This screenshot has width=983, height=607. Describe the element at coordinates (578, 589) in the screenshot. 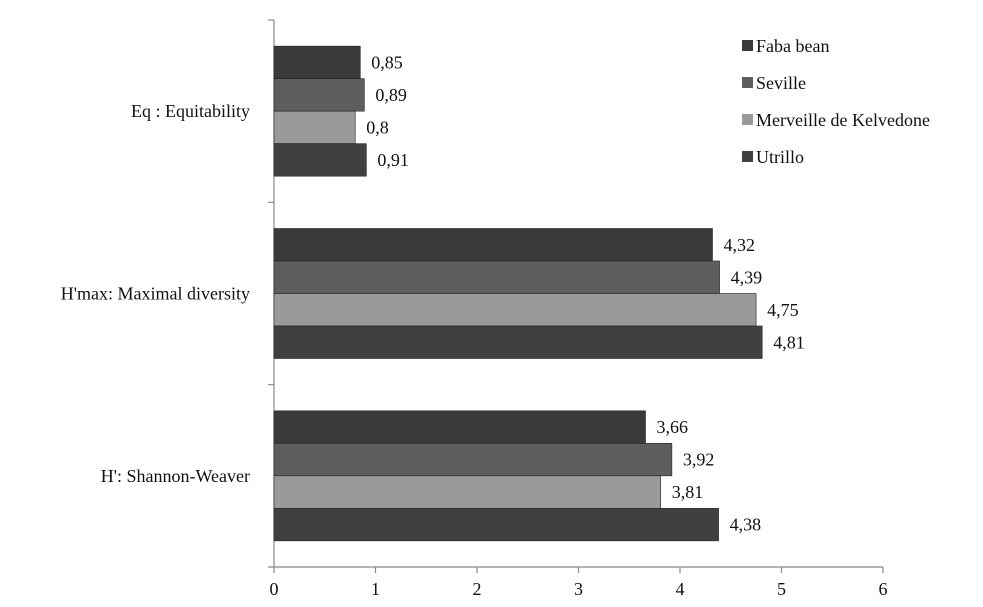

I see `x-tick-label: 3` at that location.